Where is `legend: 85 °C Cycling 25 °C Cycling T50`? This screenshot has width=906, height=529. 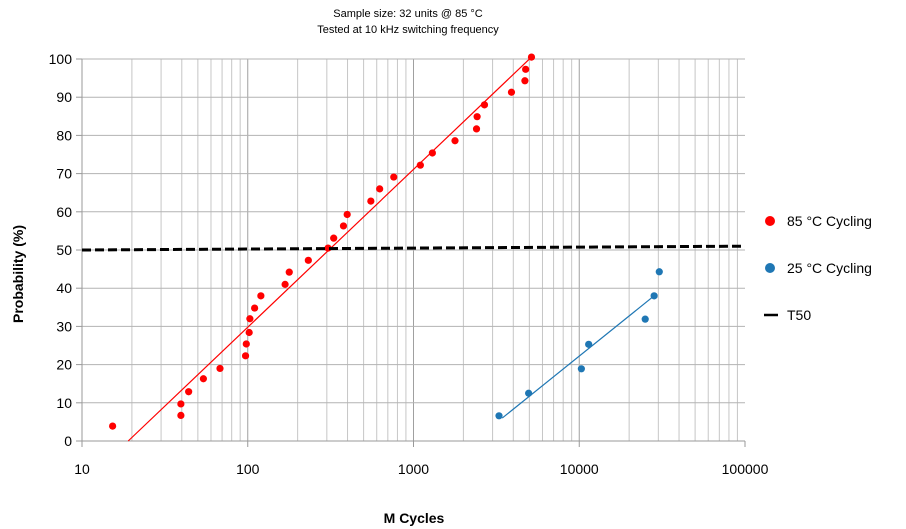 legend: 85 °C Cycling 25 °C Cycling T50 is located at coordinates (818, 268).